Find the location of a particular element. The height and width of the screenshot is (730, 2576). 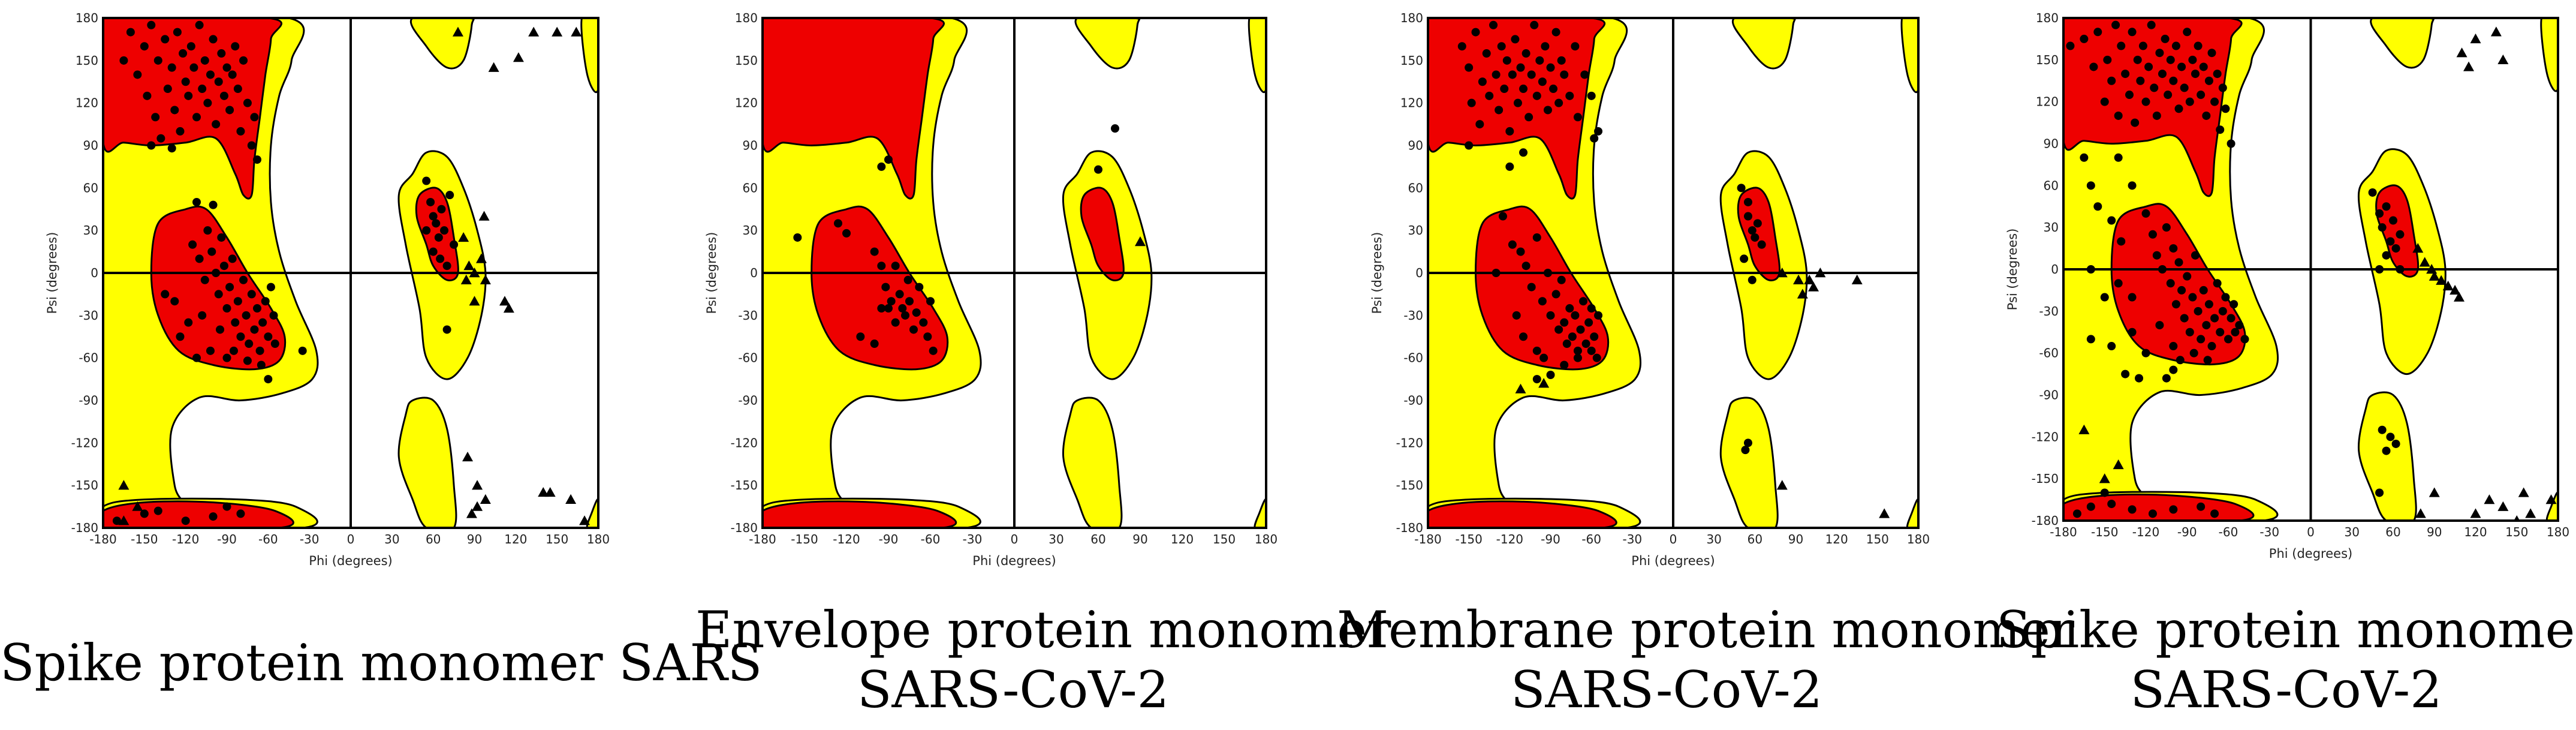

x-tick-label: -60 is located at coordinates (931, 539).